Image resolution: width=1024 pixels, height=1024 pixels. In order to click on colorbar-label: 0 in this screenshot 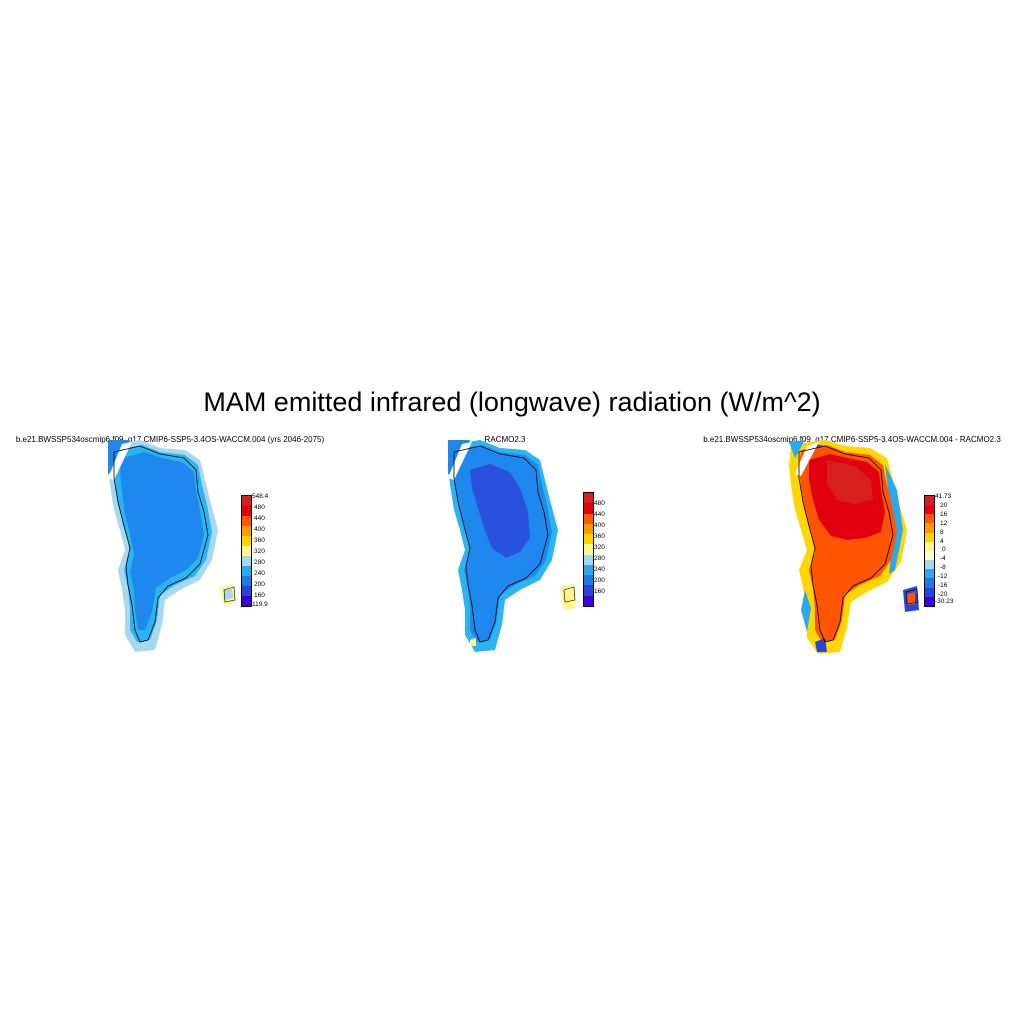, I will do `click(944, 549)`.